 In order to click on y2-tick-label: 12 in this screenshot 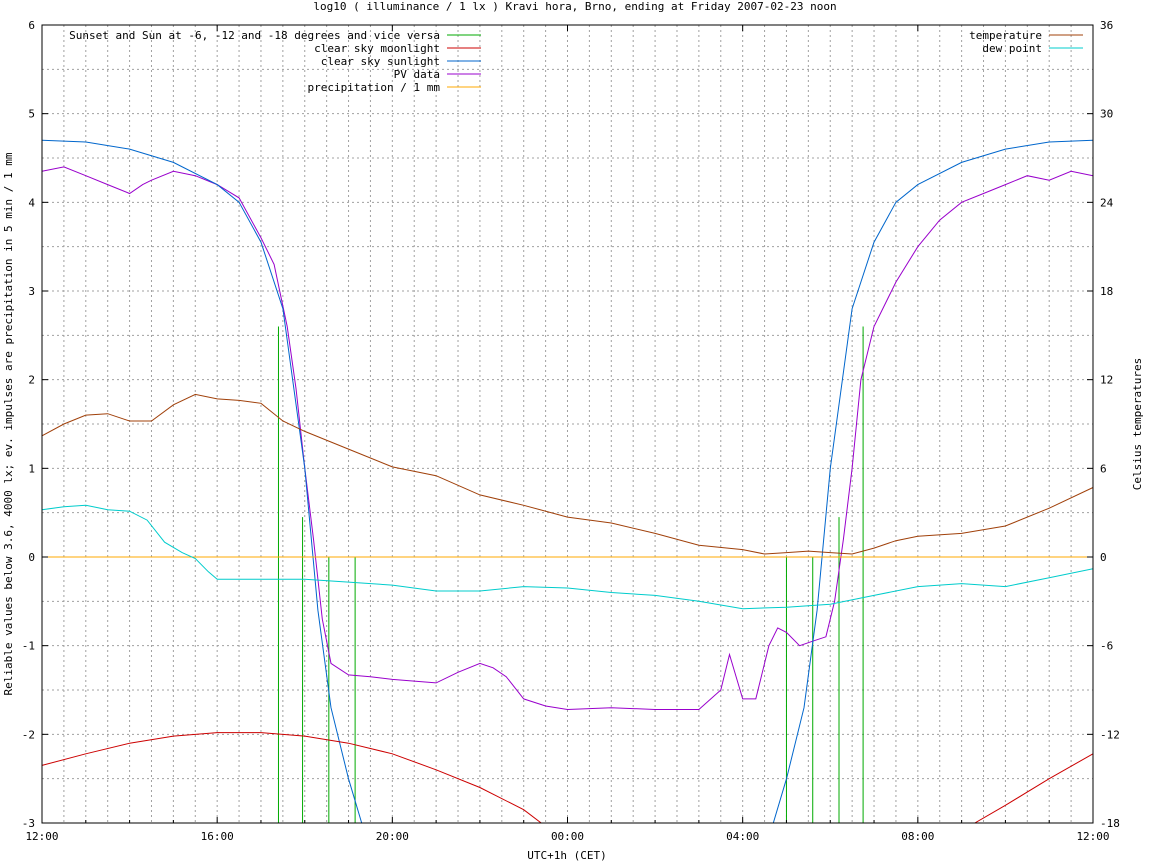, I will do `click(1106, 380)`.